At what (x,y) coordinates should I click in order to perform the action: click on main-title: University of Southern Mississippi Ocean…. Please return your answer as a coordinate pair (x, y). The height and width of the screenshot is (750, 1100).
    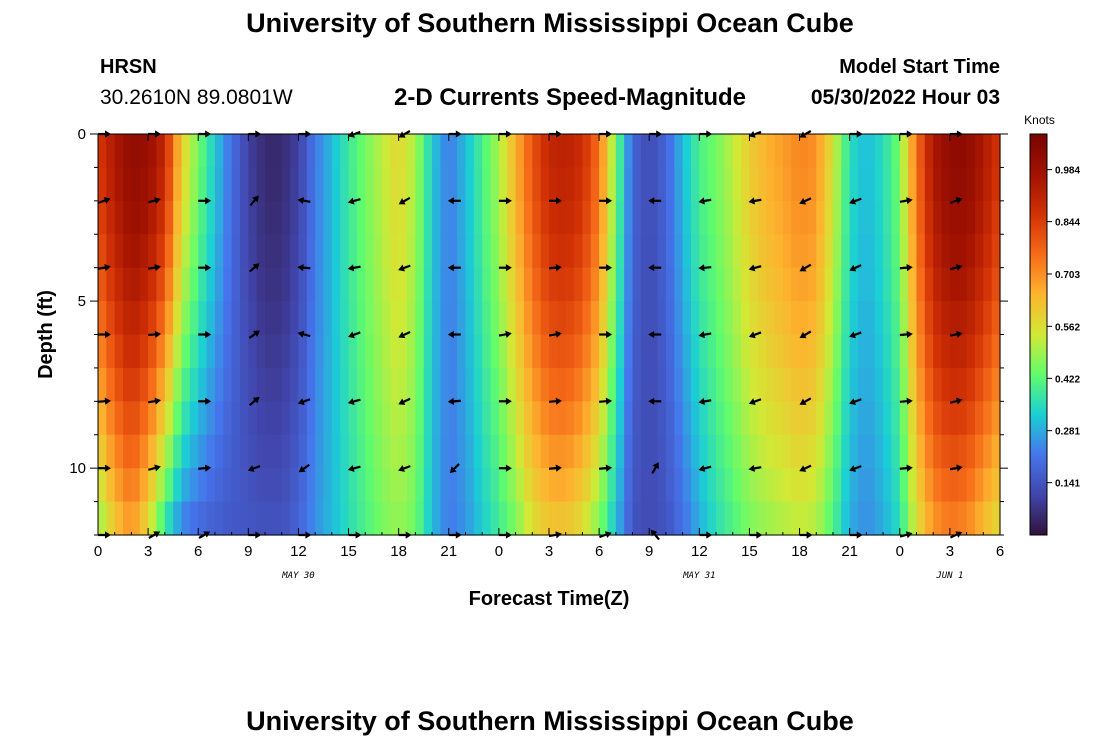
    Looking at the image, I should click on (550, 23).